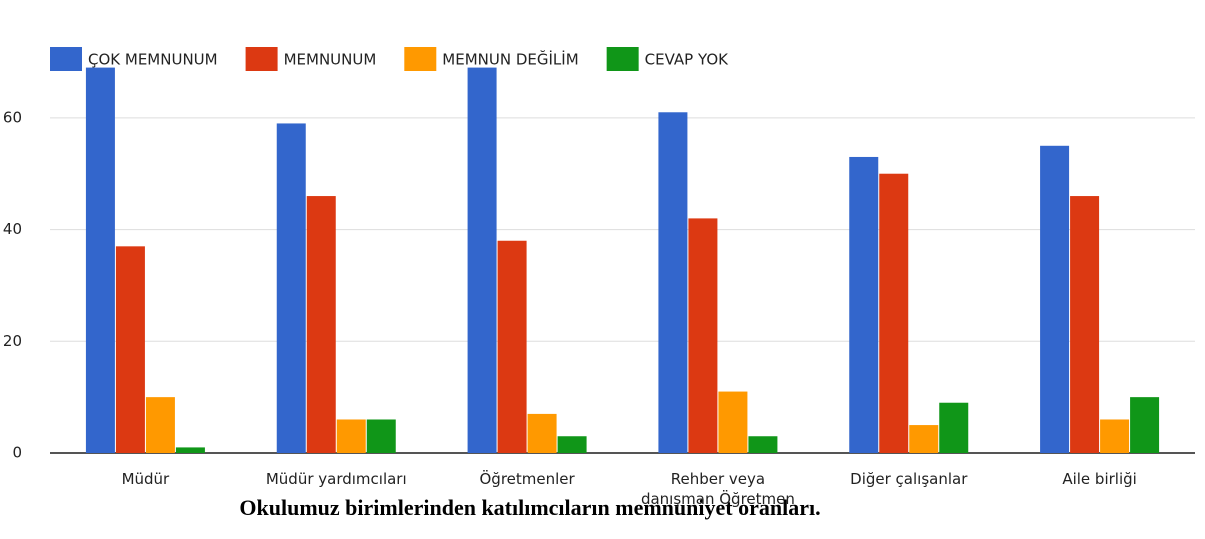  What do you see at coordinates (153, 60) in the screenshot?
I see `legend-label: ÇOK MEMNUNUM` at bounding box center [153, 60].